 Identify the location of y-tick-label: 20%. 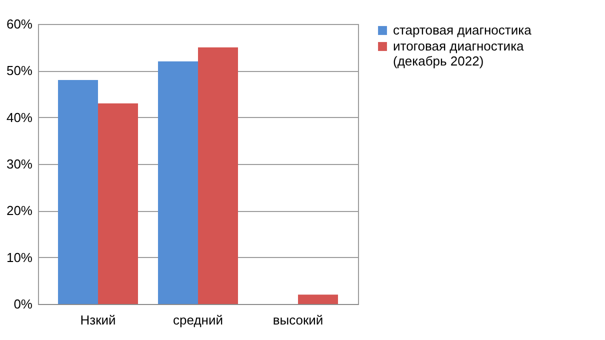
(19, 210).